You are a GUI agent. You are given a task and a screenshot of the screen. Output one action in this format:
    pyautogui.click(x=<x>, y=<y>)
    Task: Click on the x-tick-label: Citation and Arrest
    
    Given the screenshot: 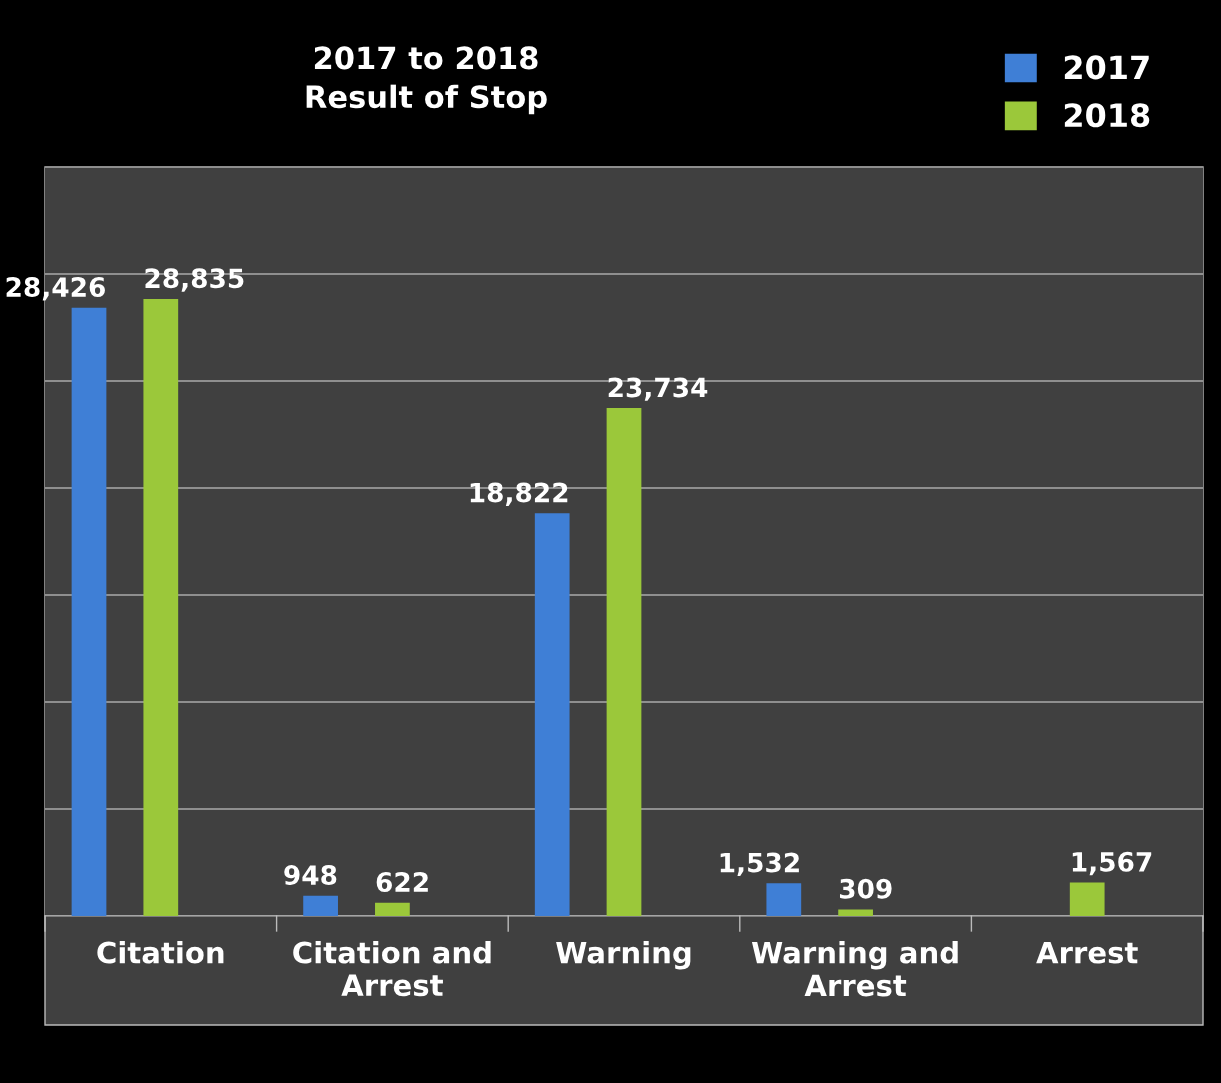 What is the action you would take?
    pyautogui.click(x=392, y=969)
    